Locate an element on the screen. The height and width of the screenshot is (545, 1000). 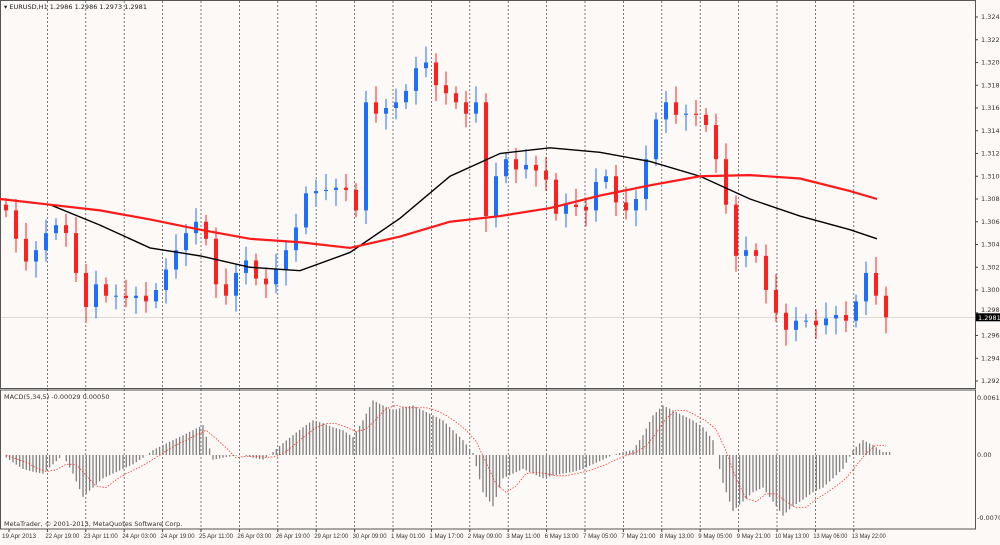
time-label: 7 May 05:00 is located at coordinates (600, 536).